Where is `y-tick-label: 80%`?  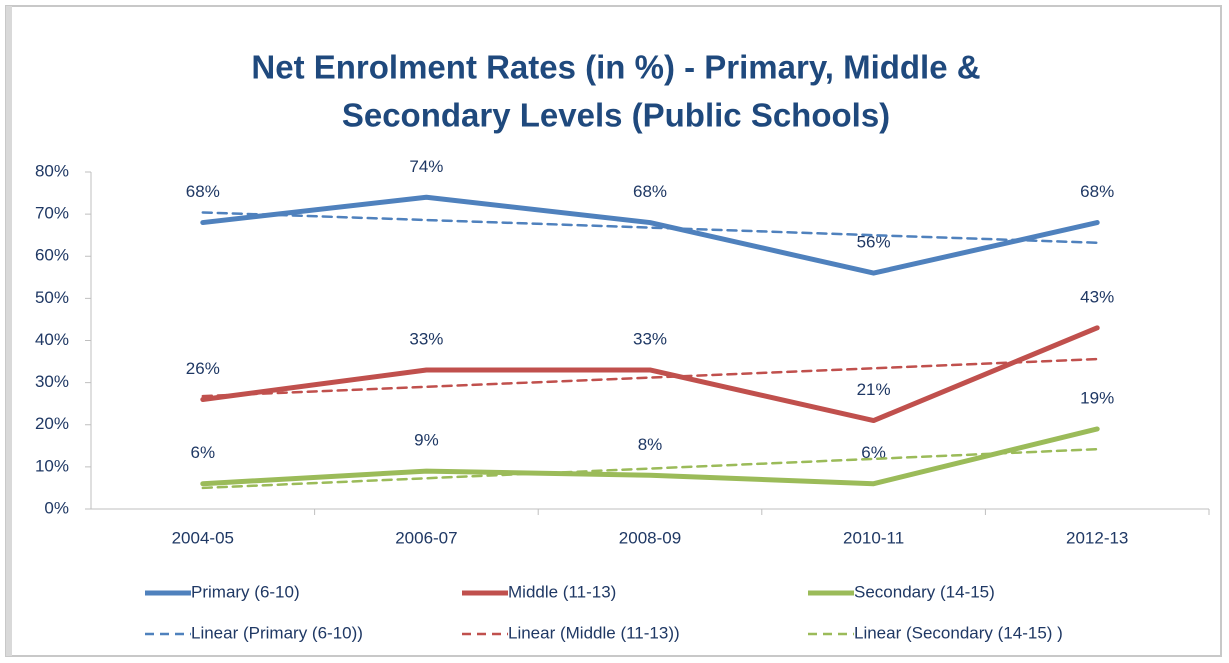 y-tick-label: 80% is located at coordinates (52, 170).